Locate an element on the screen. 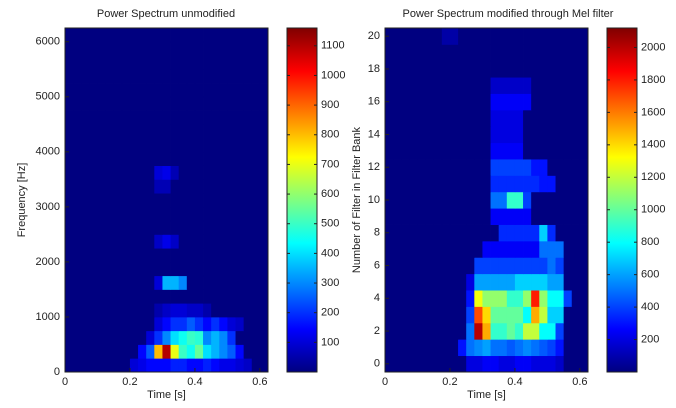 Image resolution: width=676 pixels, height=408 pixels. chart-title: Power Spectrum unmodified is located at coordinates (166, 14).